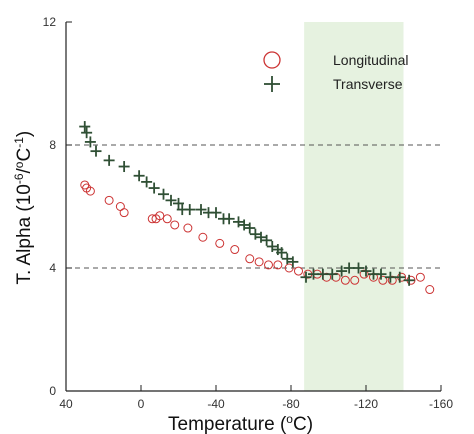 This screenshot has width=474, height=434. Describe the element at coordinates (52, 268) in the screenshot. I see `y-tick-label: 4` at that location.